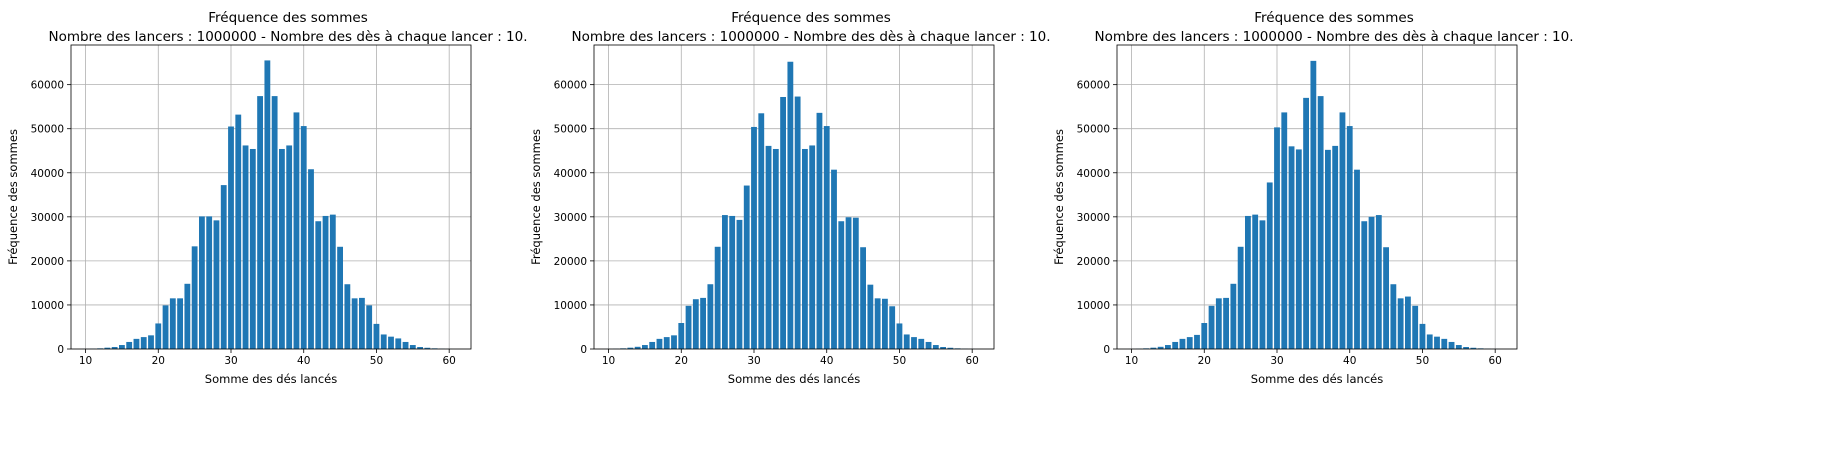 This screenshot has height=461, width=1843. Describe the element at coordinates (47, 86) in the screenshot. I see `y-tick-label: 60000` at that location.